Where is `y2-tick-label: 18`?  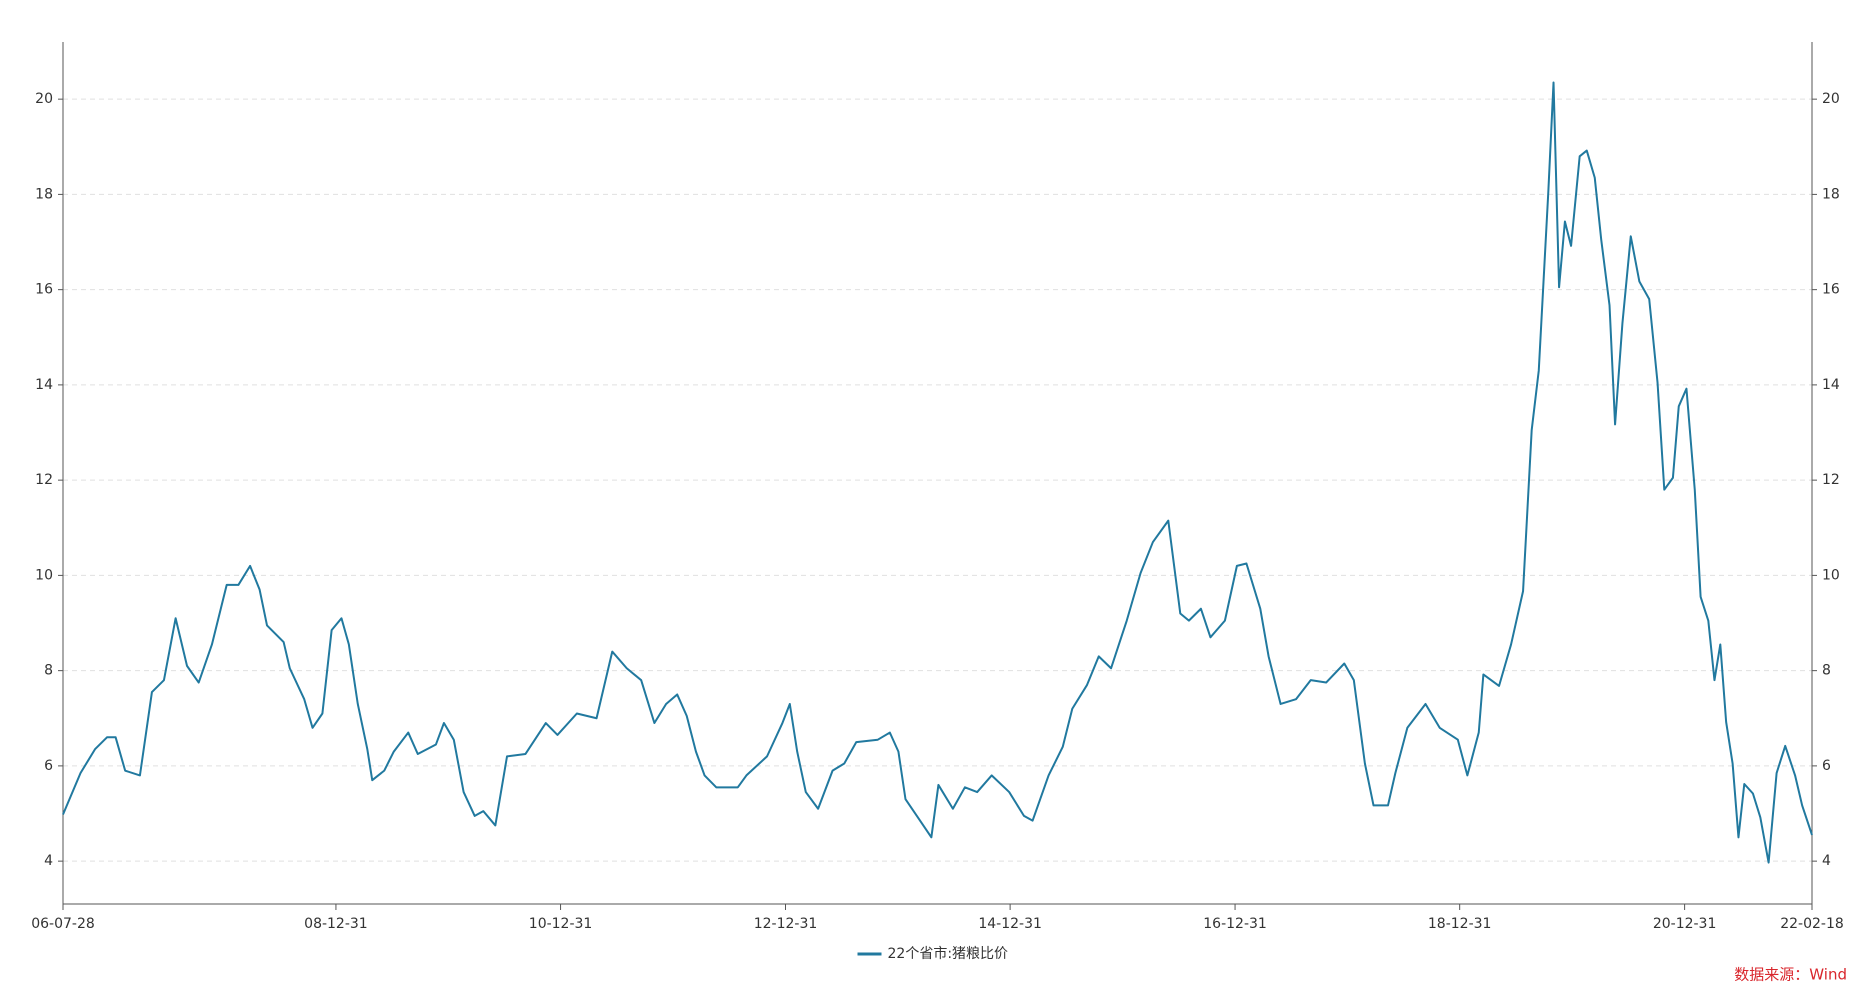
y2-tick-label: 18 is located at coordinates (1831, 194).